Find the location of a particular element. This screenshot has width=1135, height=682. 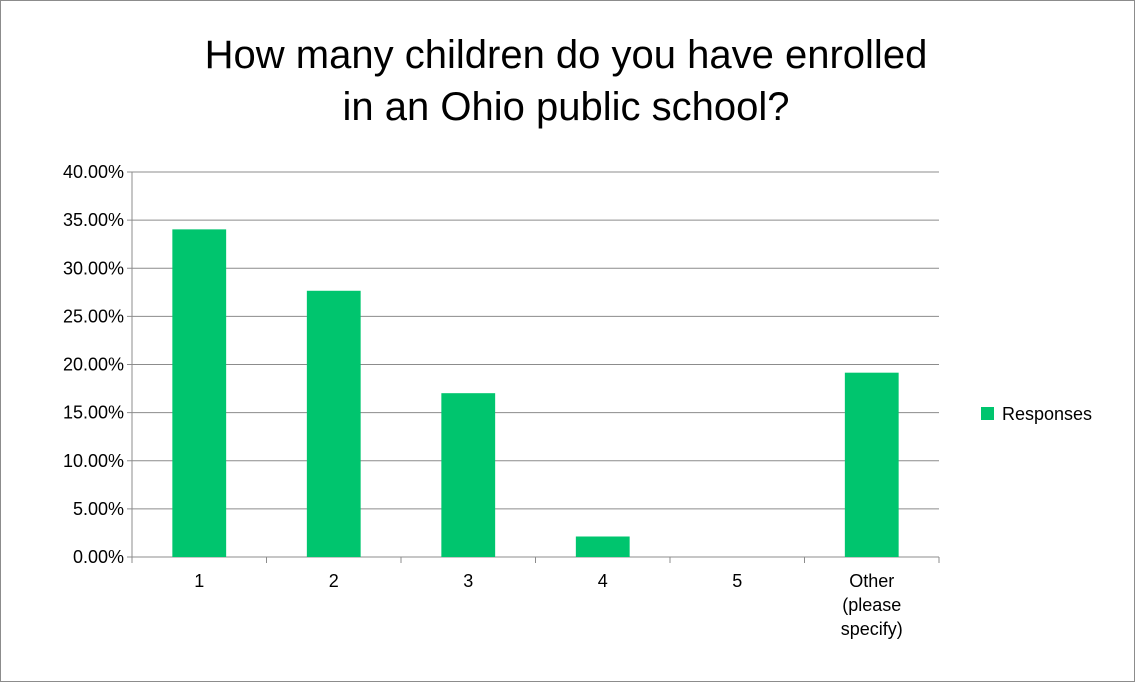

legend-label: Responses is located at coordinates (1047, 414).